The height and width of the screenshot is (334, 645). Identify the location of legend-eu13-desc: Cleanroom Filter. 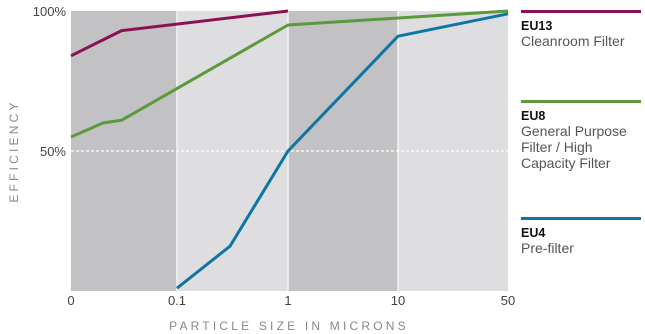
(573, 41).